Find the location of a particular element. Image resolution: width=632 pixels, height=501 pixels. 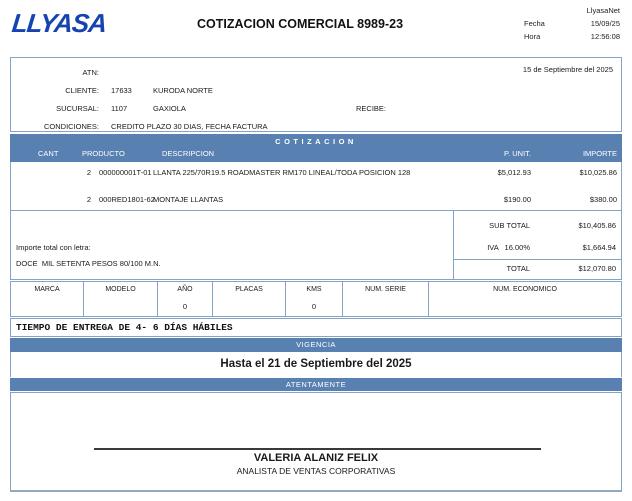

vigencia-value: Hasta el 21 de Septiembre del 2025 is located at coordinates (316, 364).